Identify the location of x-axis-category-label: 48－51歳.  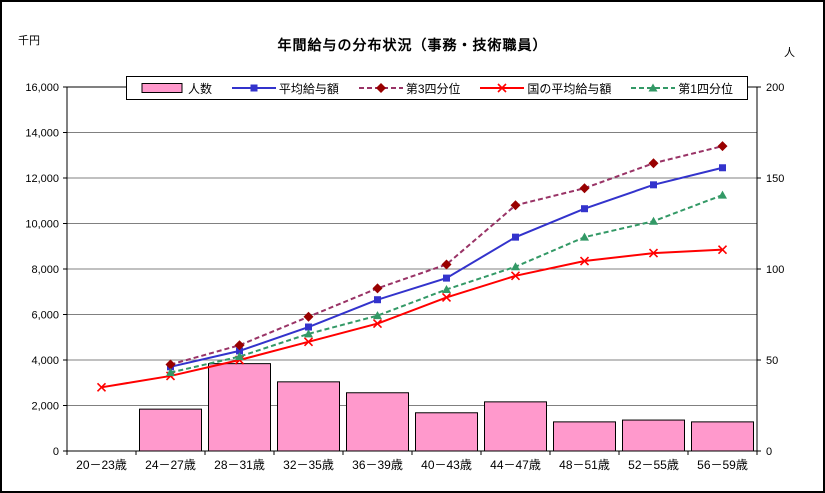
(584, 465).